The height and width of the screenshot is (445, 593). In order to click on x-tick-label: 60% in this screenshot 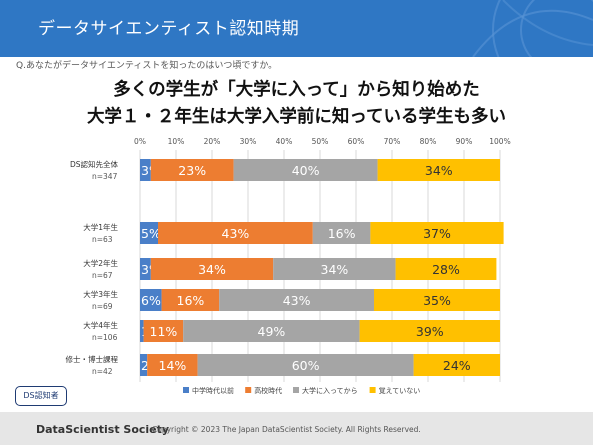, I will do `click(356, 141)`.